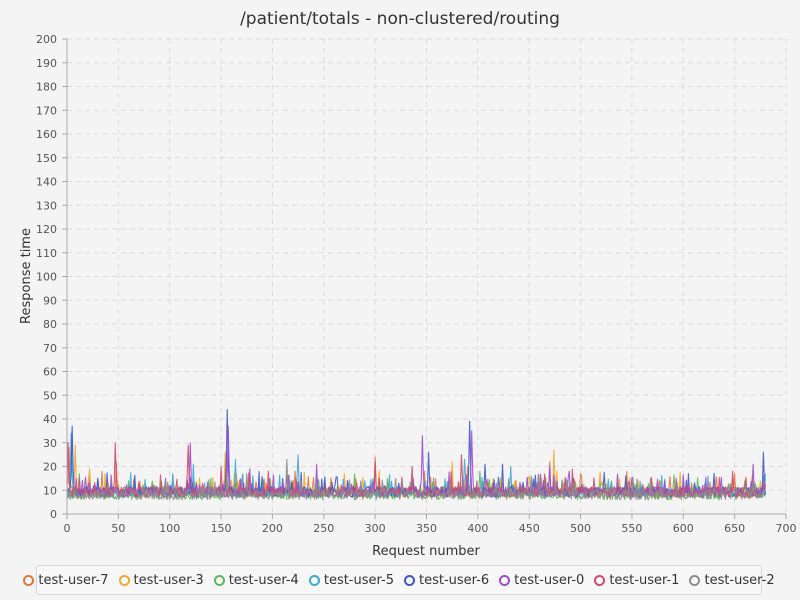 The width and height of the screenshot is (800, 600). Describe the element at coordinates (50, 490) in the screenshot. I see `y-tick-label: 10` at that location.